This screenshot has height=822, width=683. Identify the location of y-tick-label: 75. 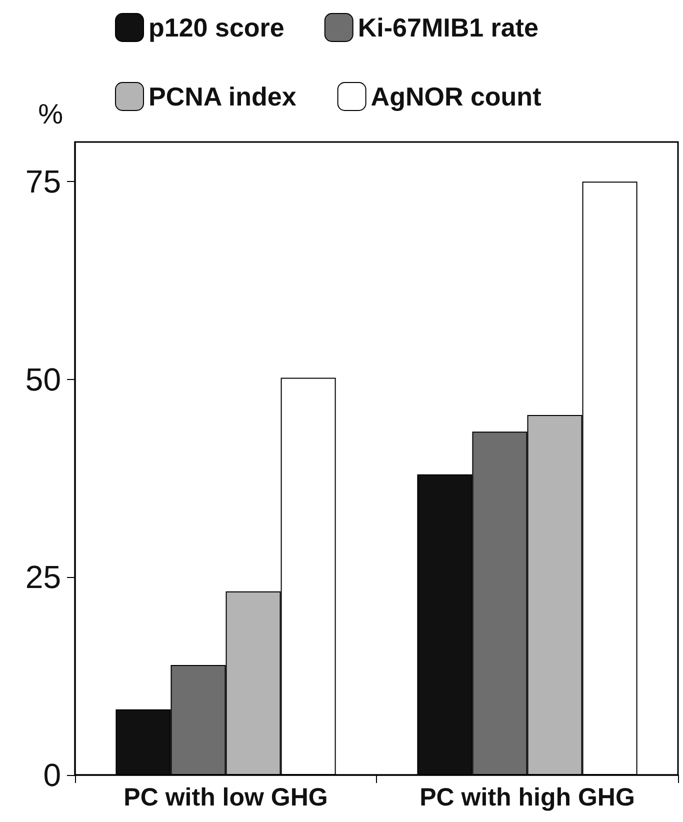
(43, 182).